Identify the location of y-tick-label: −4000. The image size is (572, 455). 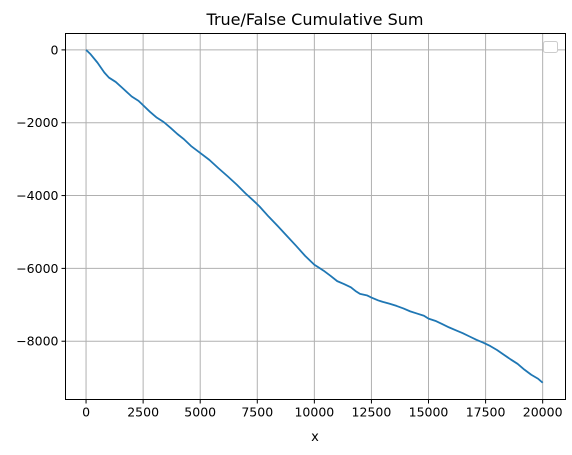
(37, 195).